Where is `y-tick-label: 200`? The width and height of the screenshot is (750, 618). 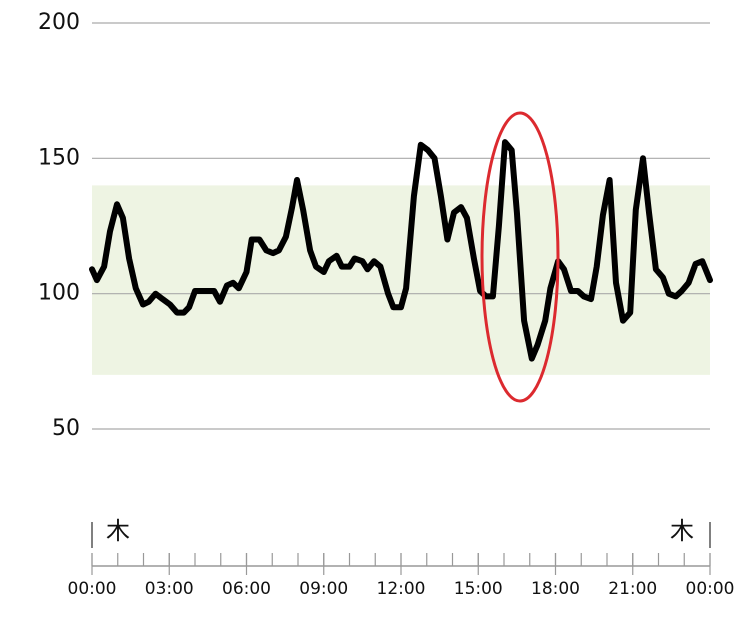 y-tick-label: 200 is located at coordinates (59, 22).